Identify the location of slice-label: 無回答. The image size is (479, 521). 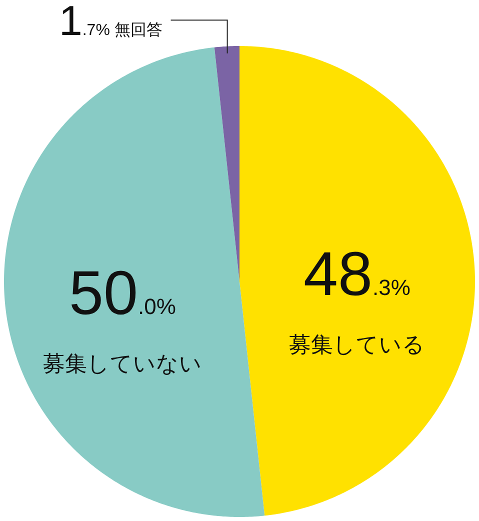
(138, 30).